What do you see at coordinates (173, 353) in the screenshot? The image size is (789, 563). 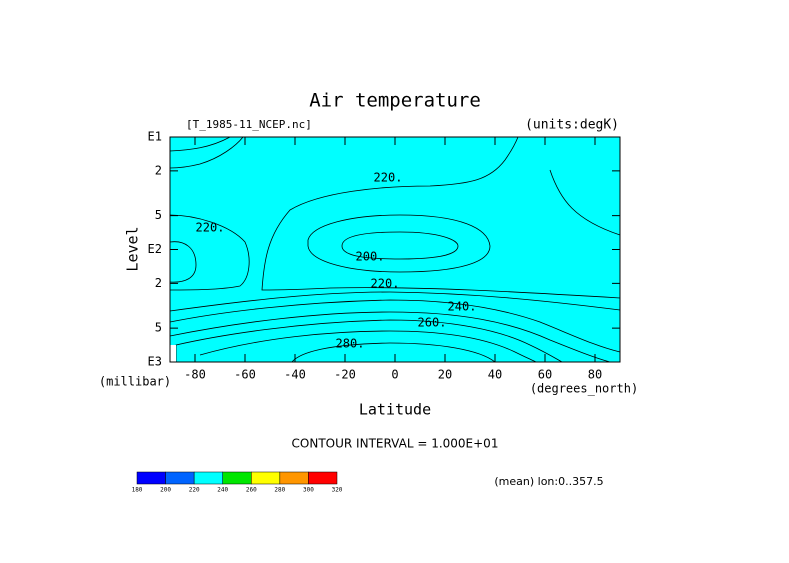 I see `missing-area` at bounding box center [173, 353].